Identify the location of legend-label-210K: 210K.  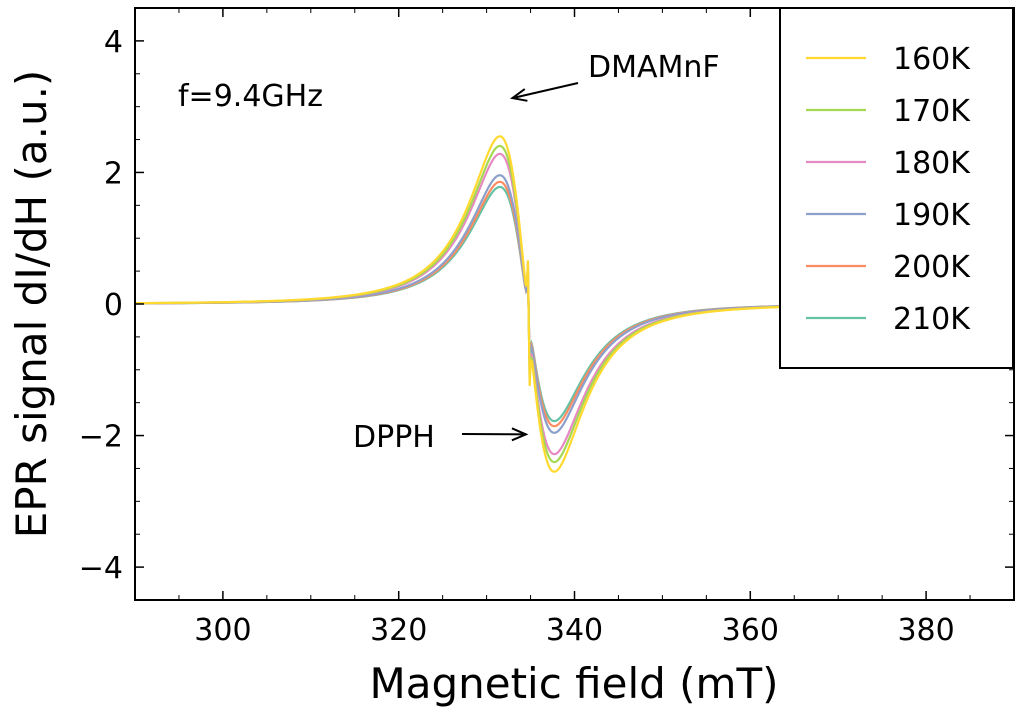
(932, 319).